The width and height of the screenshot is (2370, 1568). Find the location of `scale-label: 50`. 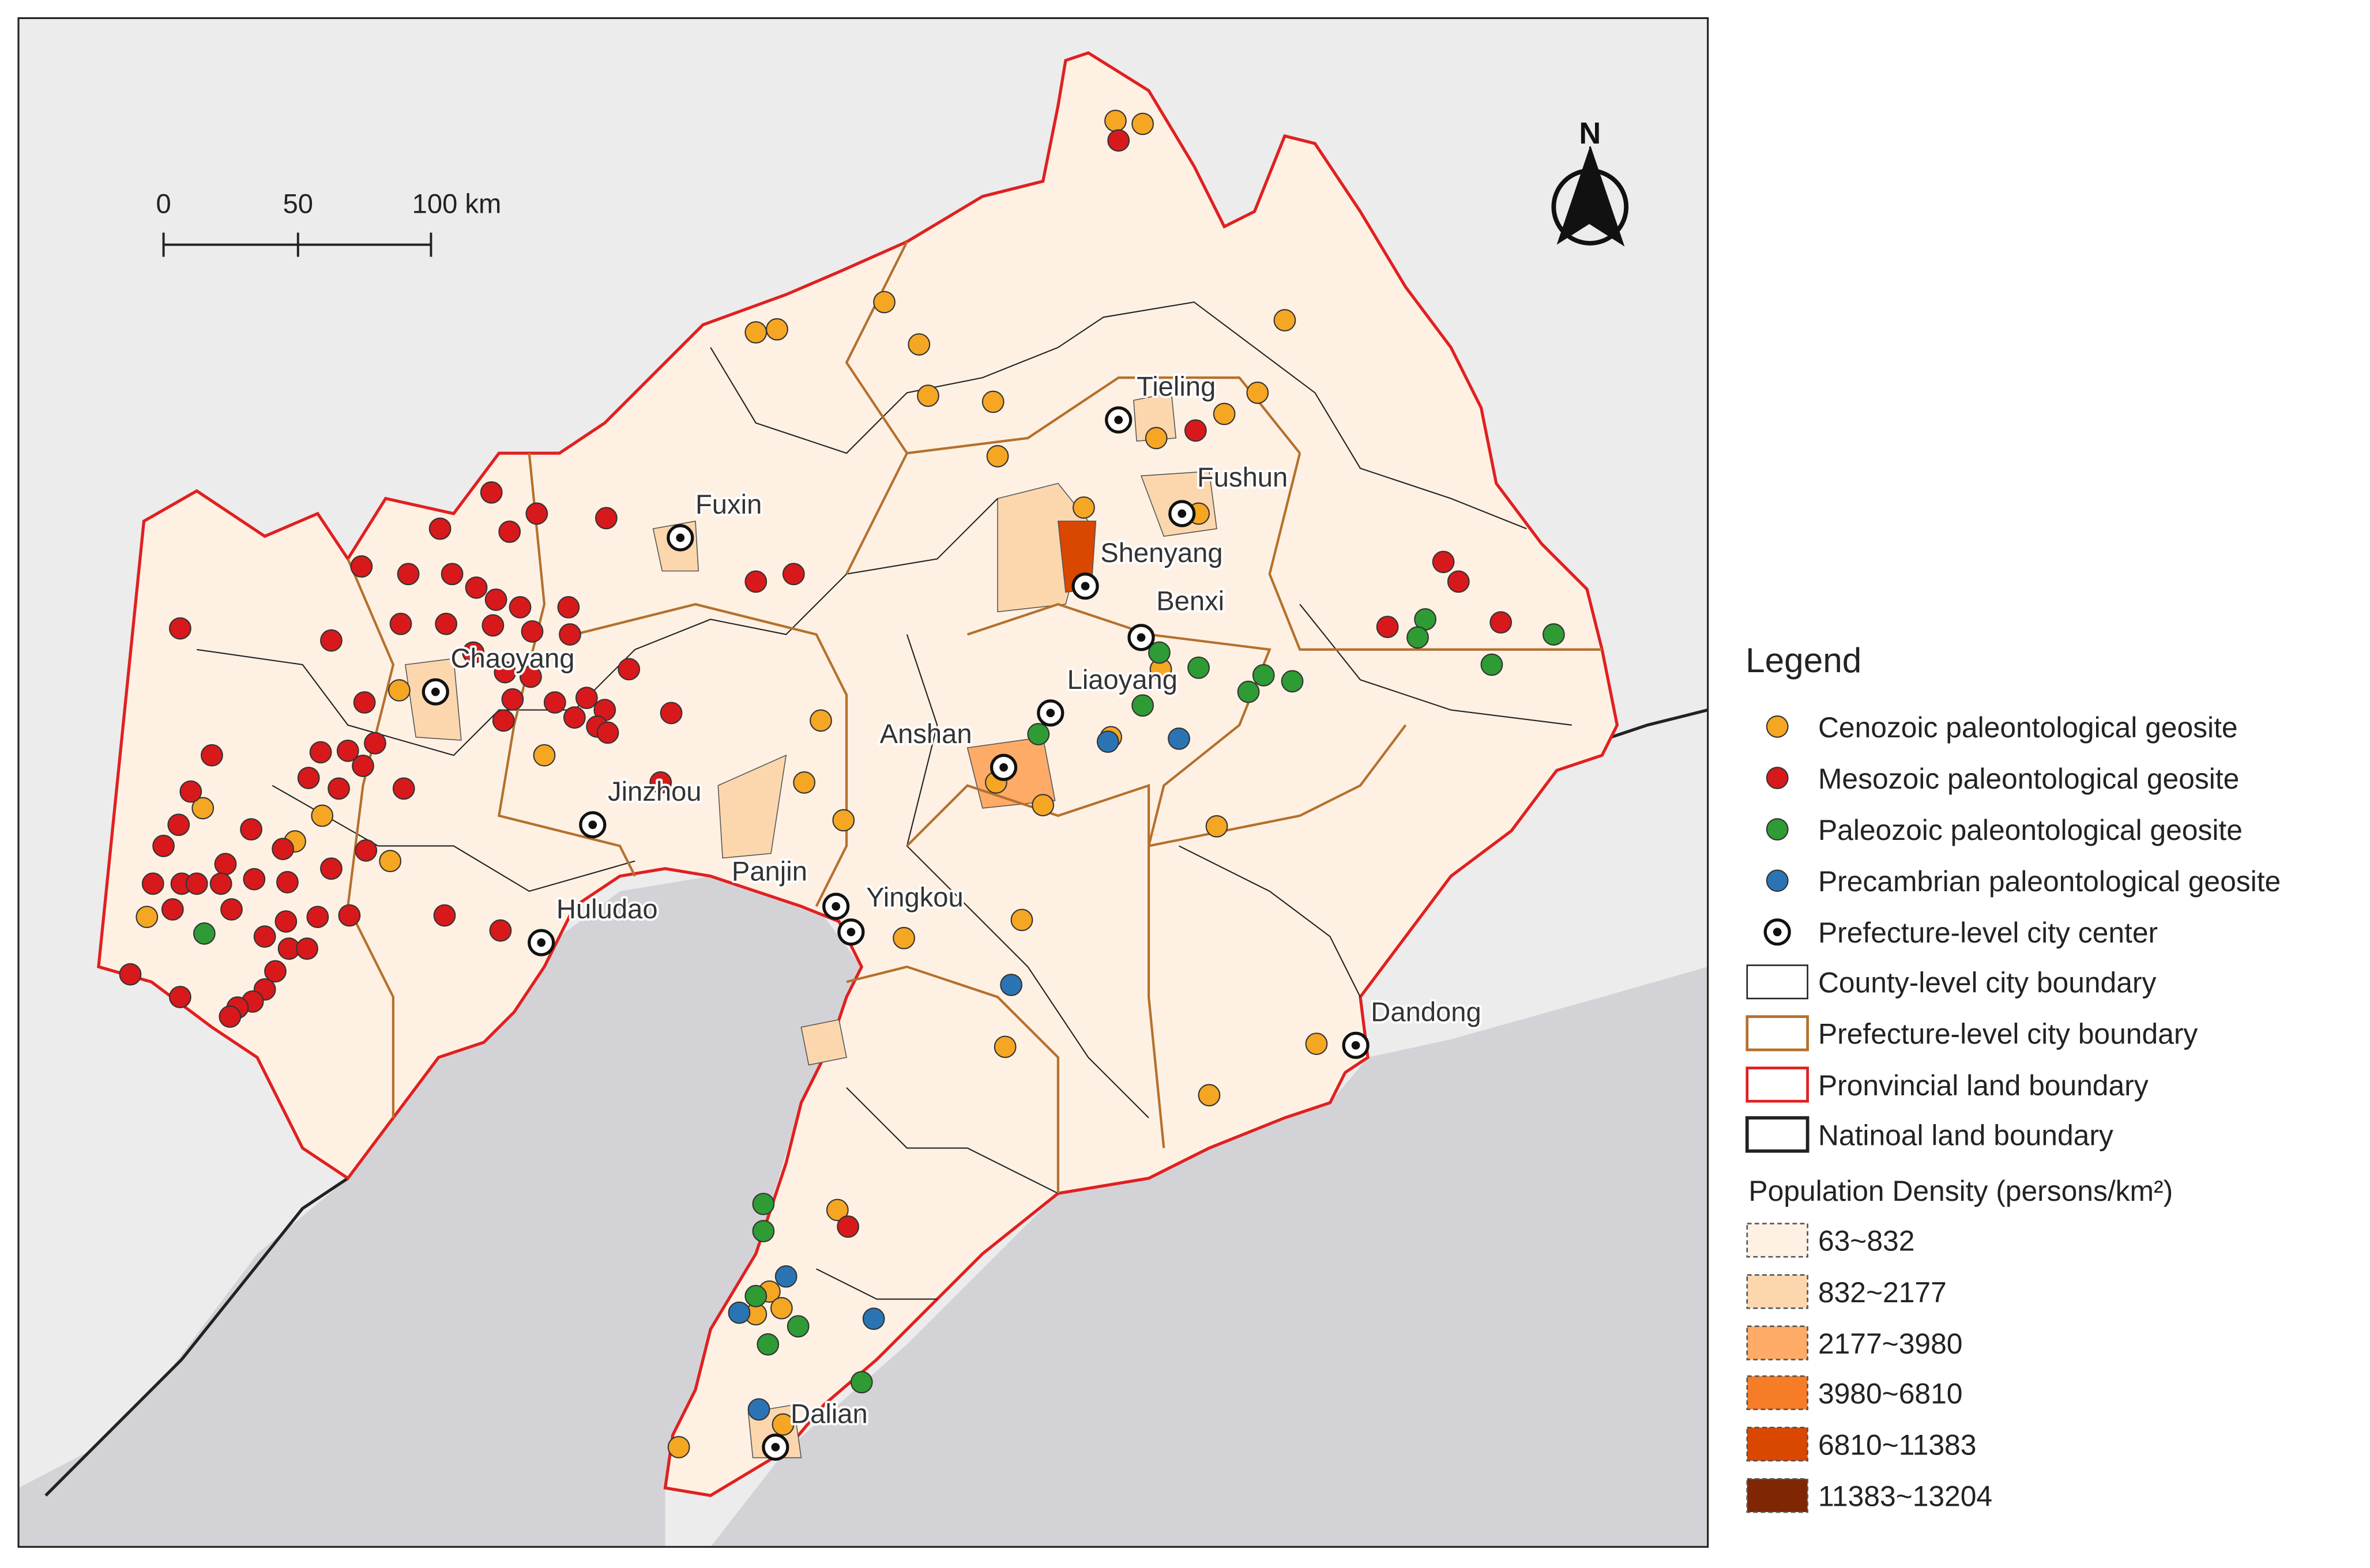

scale-label: 50 is located at coordinates (298, 203).